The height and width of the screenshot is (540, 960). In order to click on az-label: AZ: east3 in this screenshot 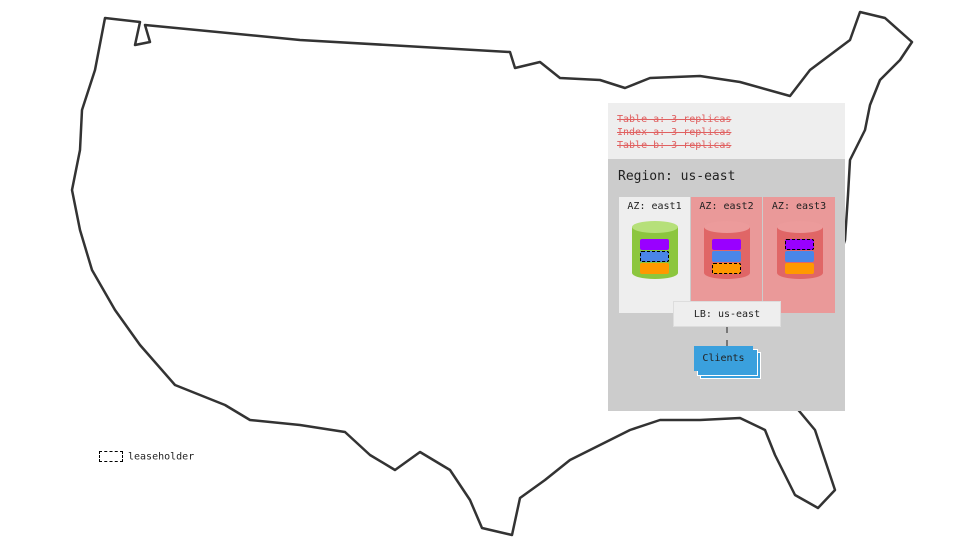, I will do `click(799, 206)`.